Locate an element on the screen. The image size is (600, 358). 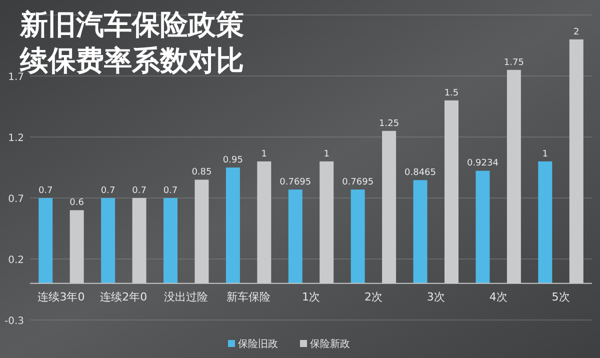
y-tick-label: 1.2 is located at coordinates (16, 138).